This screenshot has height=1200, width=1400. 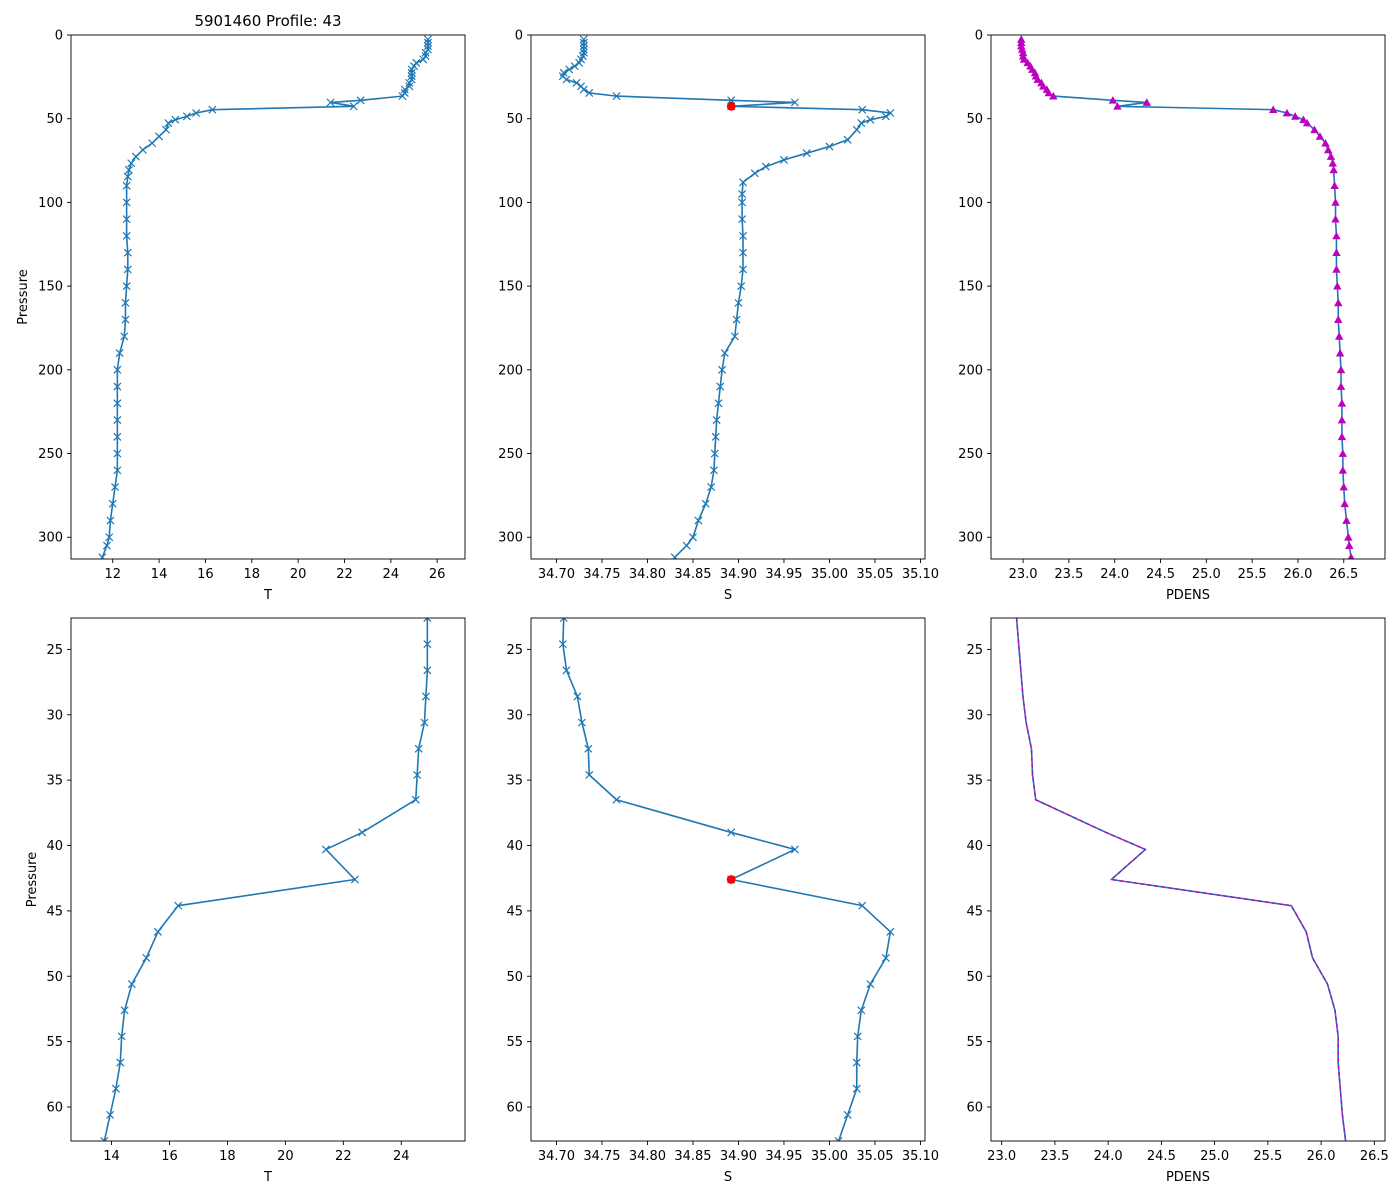 I want to click on x-tick-label: 34.90, so click(x=738, y=1156).